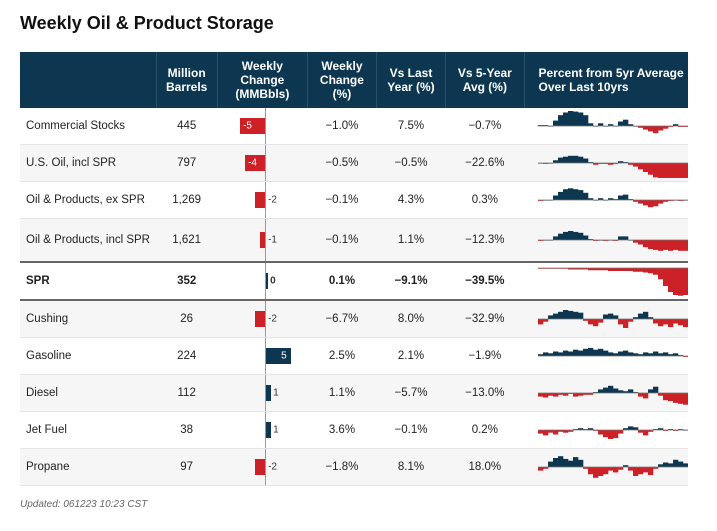  What do you see at coordinates (187, 126) in the screenshot?
I see `barrels-value: 445` at bounding box center [187, 126].